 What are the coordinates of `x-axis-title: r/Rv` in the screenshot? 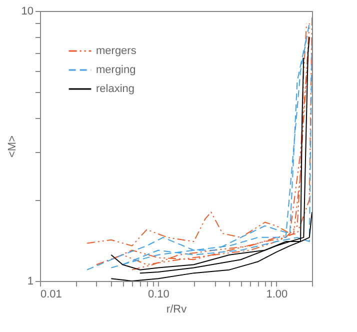 It's located at (177, 310).